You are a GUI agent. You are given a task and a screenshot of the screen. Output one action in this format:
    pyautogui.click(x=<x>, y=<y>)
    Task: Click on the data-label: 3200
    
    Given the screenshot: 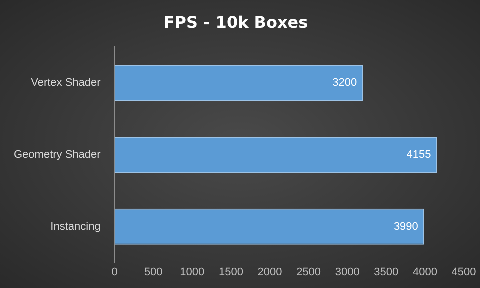 What is the action you would take?
    pyautogui.click(x=345, y=83)
    